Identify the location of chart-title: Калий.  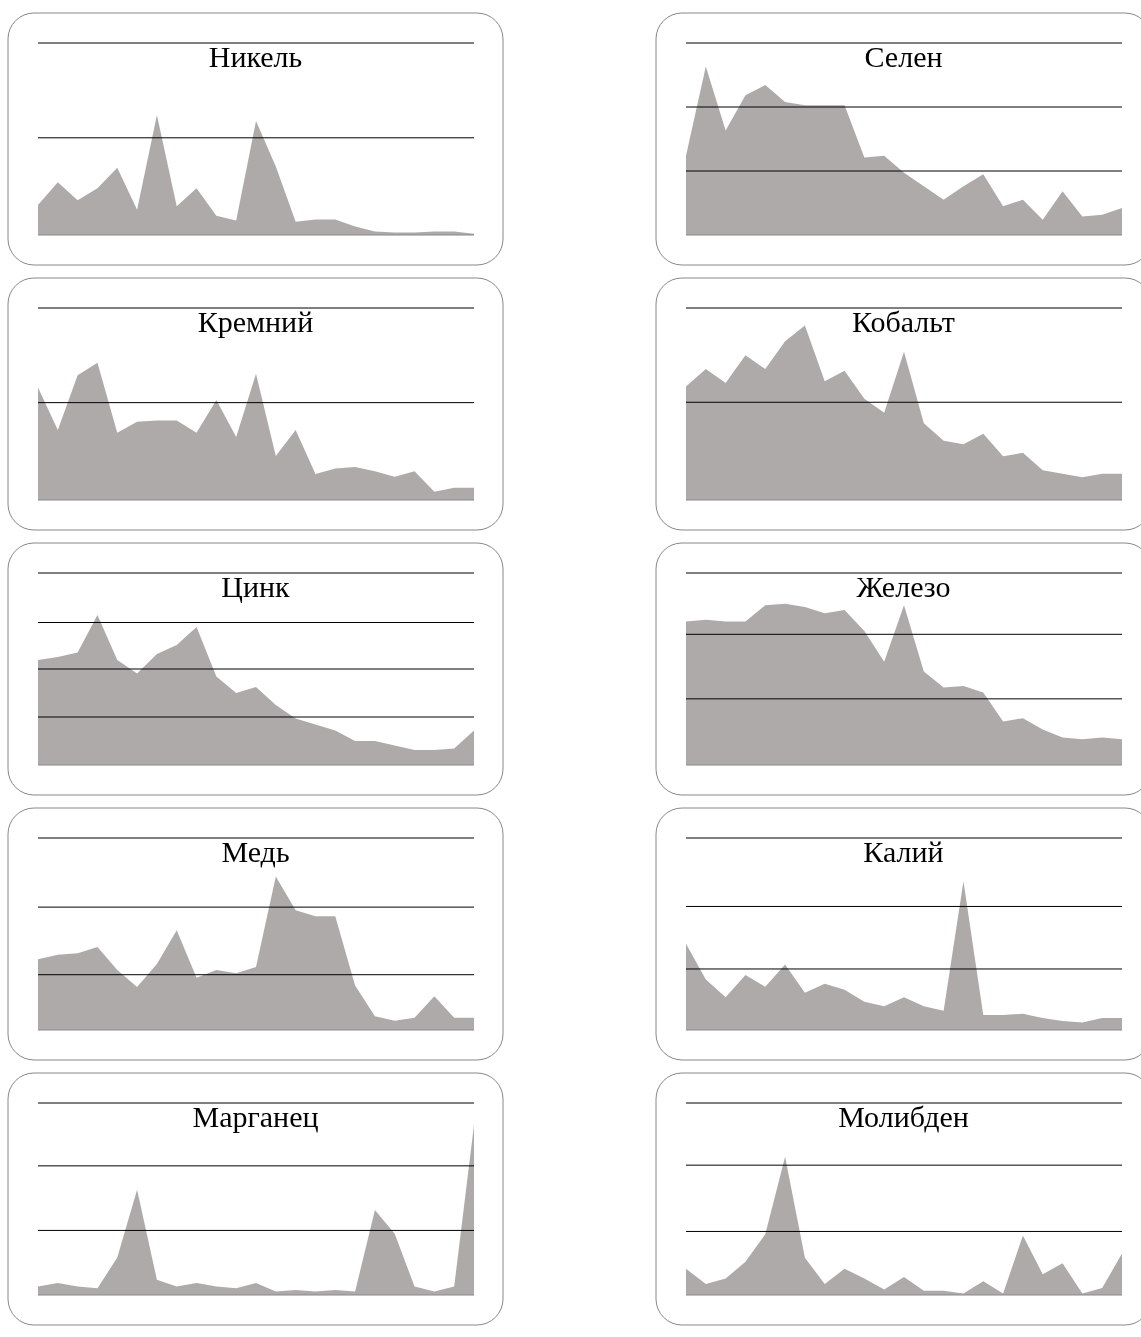
(903, 851).